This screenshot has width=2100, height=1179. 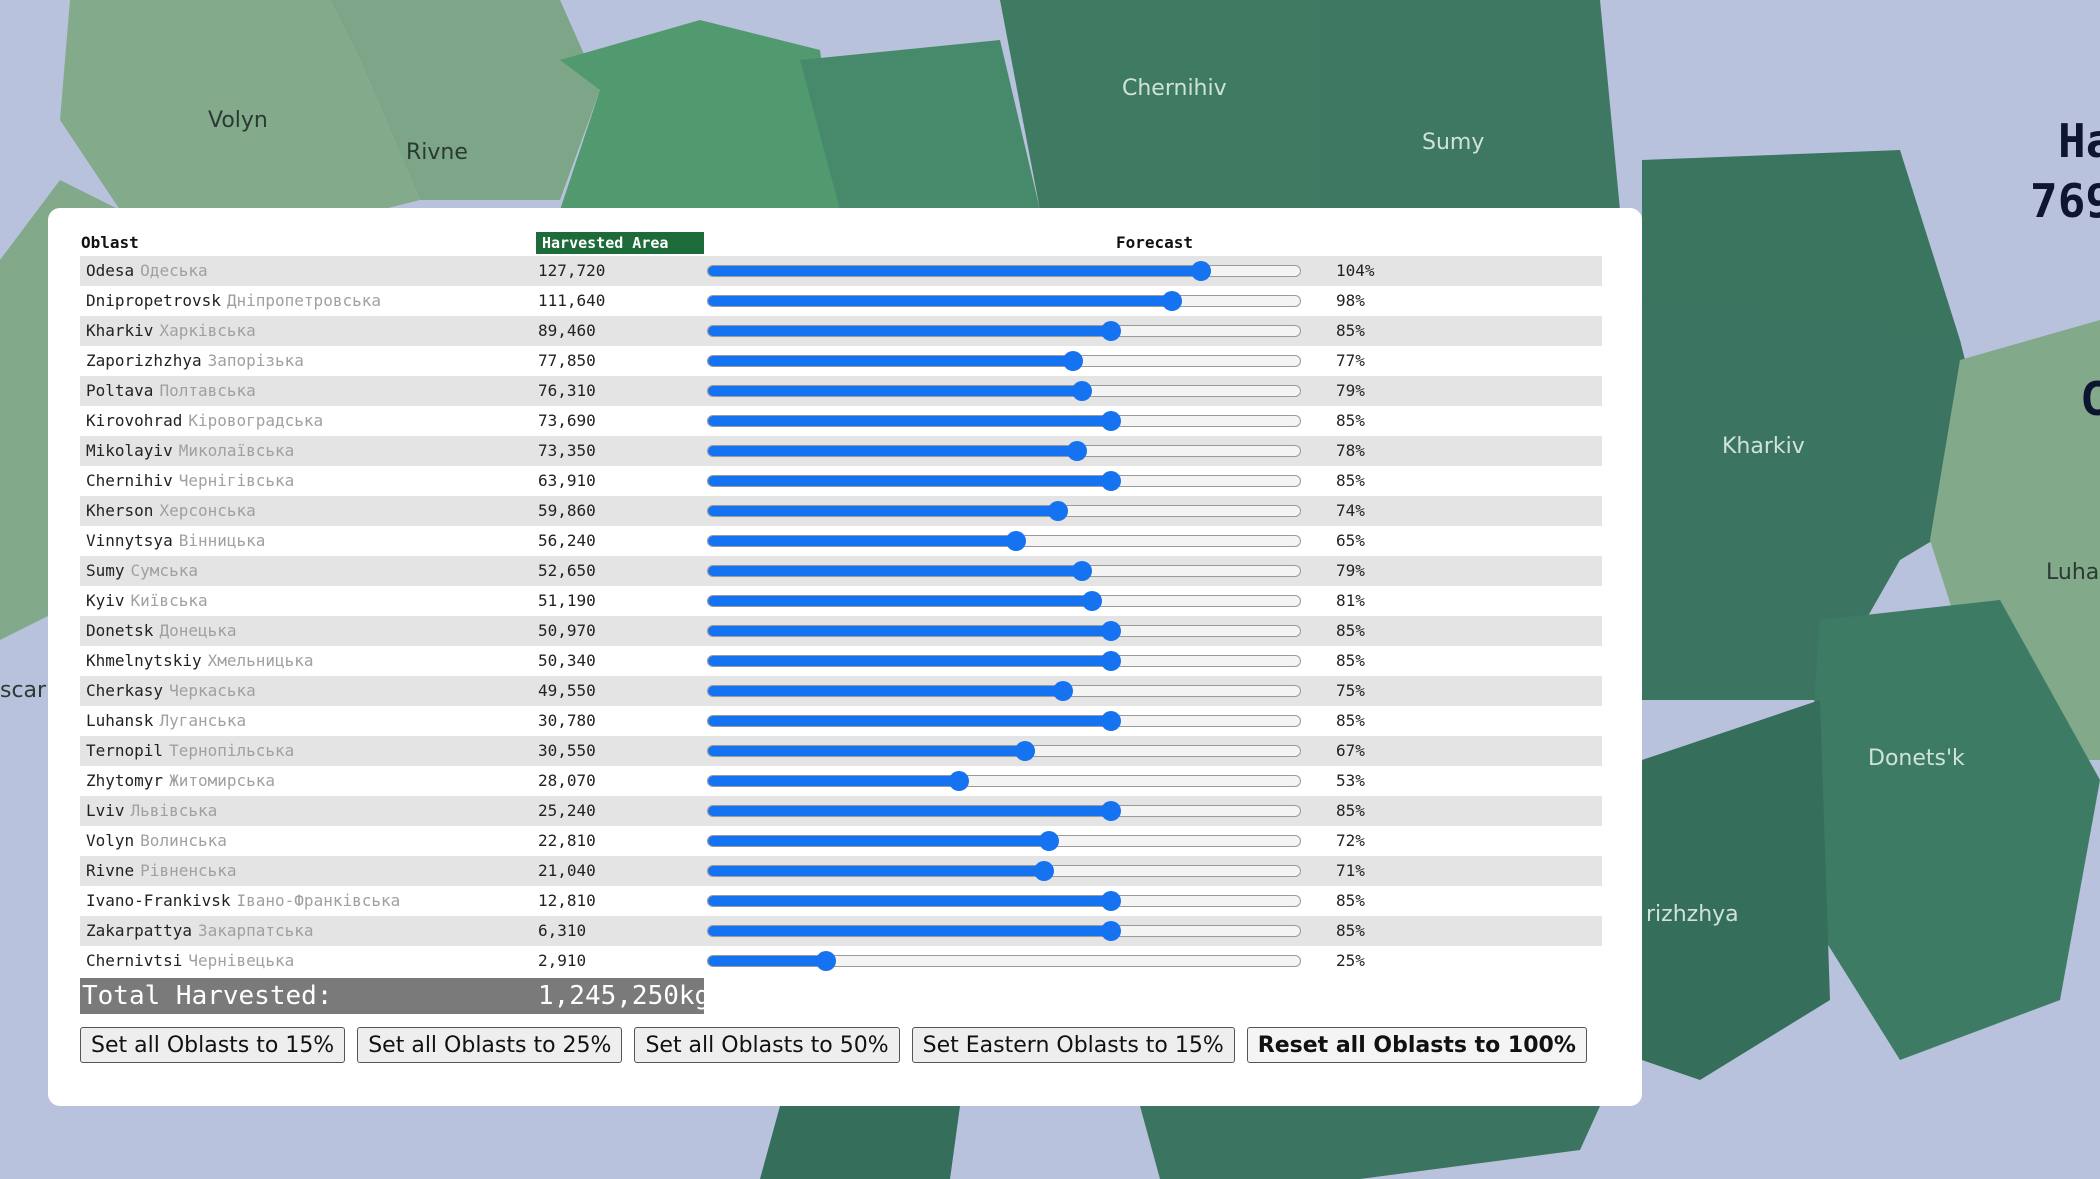 I want to click on map-region-south-east, so click(x=1370, y=1142).